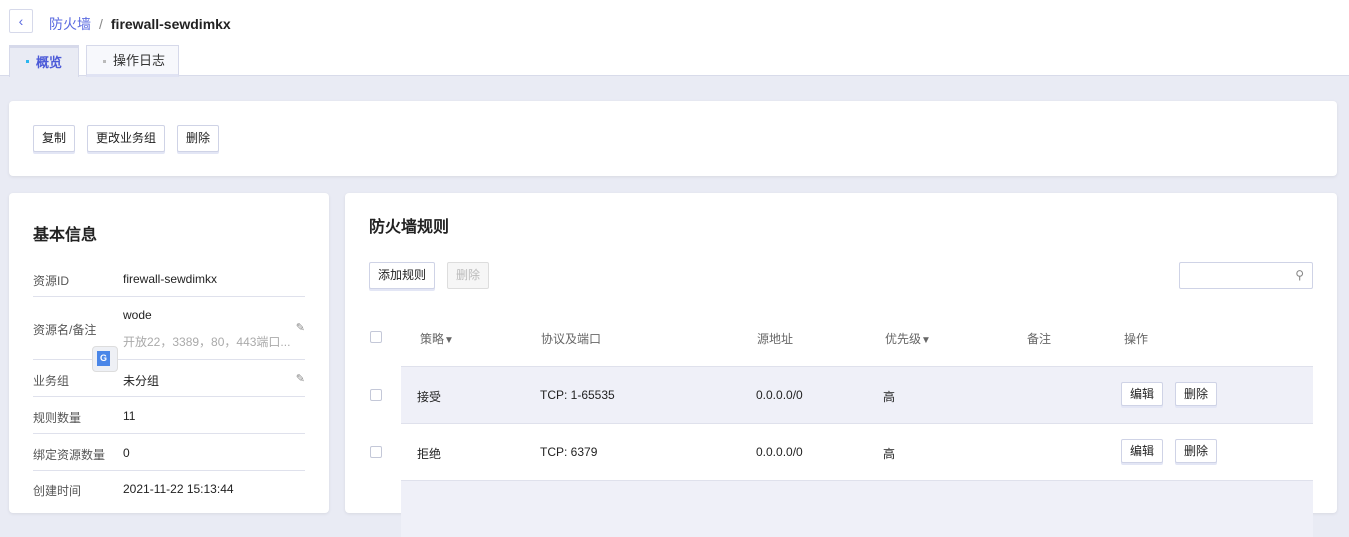 This screenshot has width=1349, height=537. I want to click on table-row: 接受 TCP: 1-65535 0.0.0.0/0 高 编辑 删除, so click(857, 394).